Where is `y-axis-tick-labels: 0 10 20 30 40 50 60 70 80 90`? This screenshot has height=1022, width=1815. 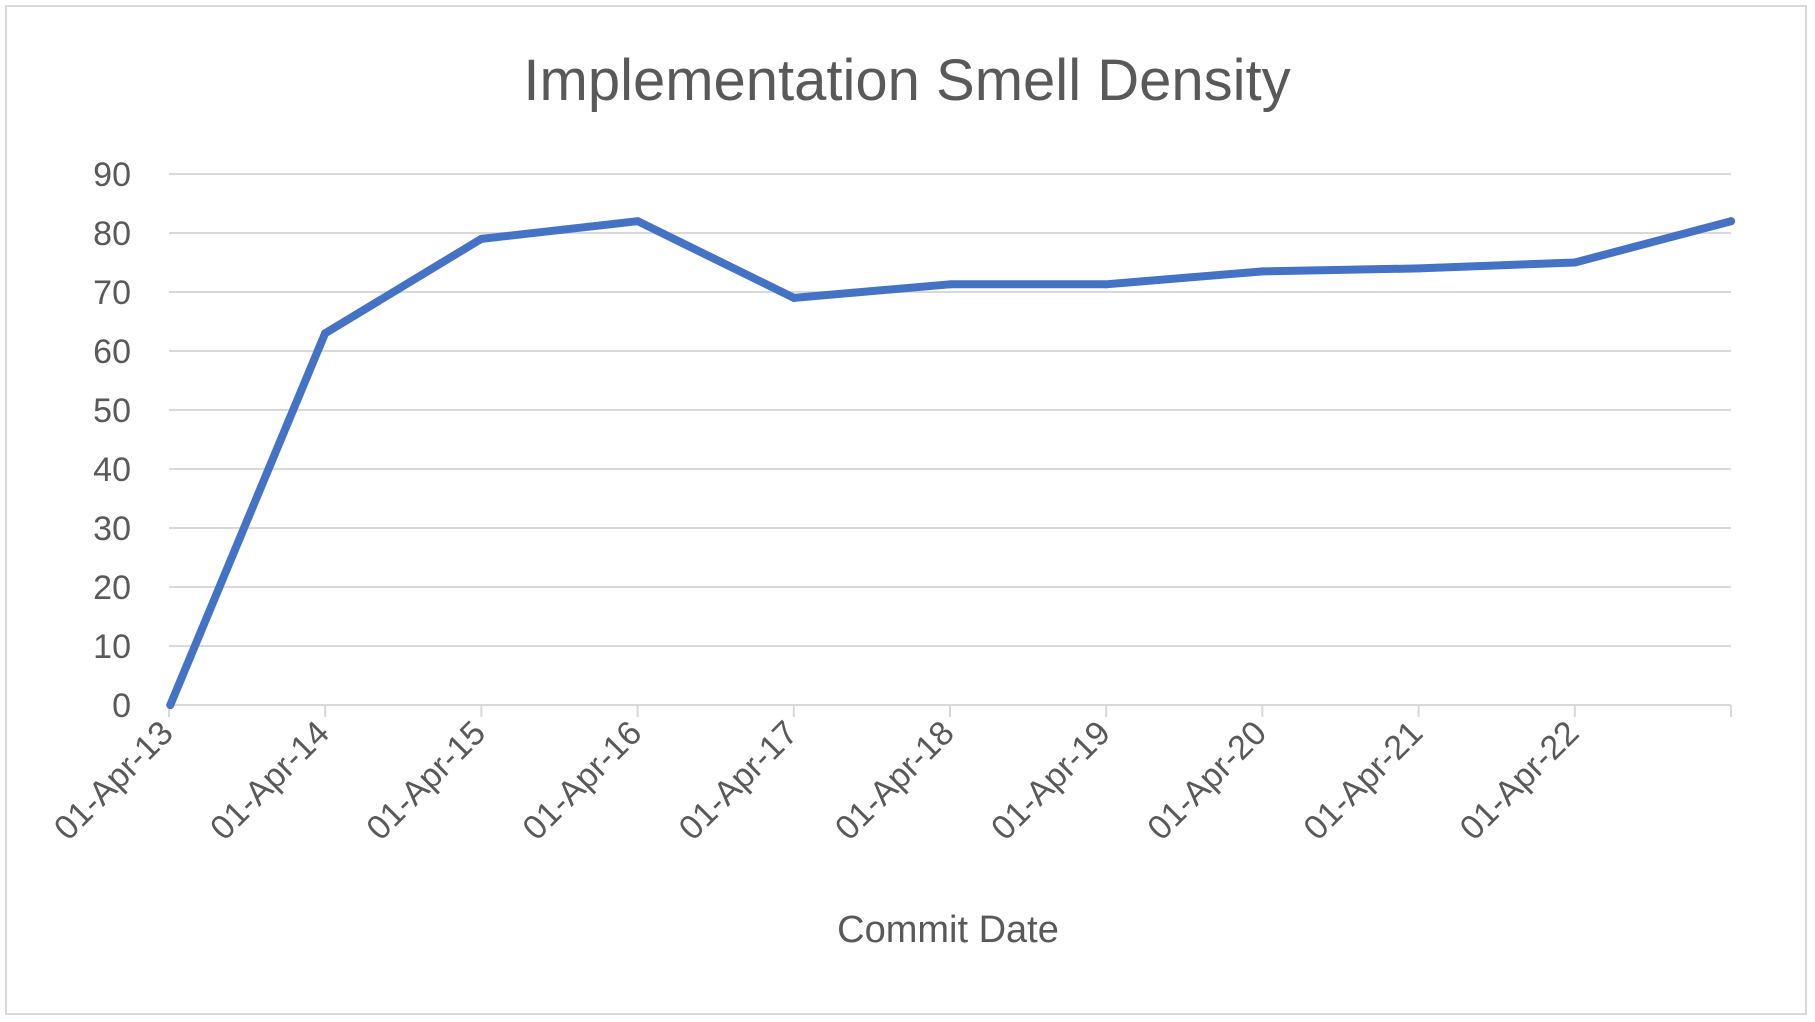 y-axis-tick-labels: 0 10 20 30 40 50 60 70 80 90 is located at coordinates (112, 440).